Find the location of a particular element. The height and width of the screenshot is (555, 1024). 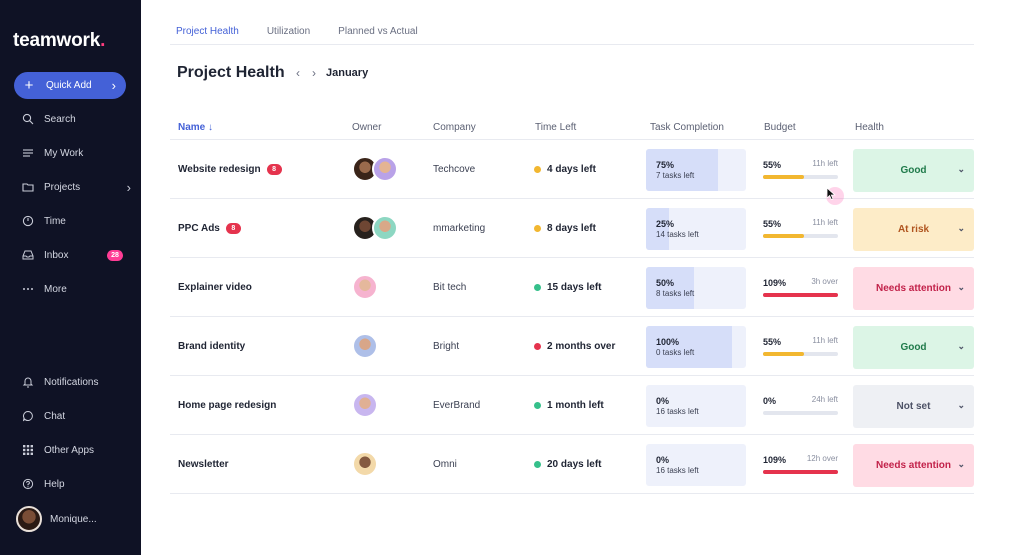

column-header-health: Health is located at coordinates (869, 127).